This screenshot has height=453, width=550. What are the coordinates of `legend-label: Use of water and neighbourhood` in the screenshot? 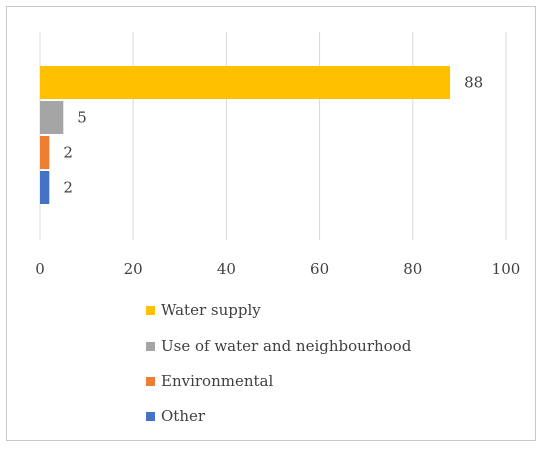 It's located at (286, 346).